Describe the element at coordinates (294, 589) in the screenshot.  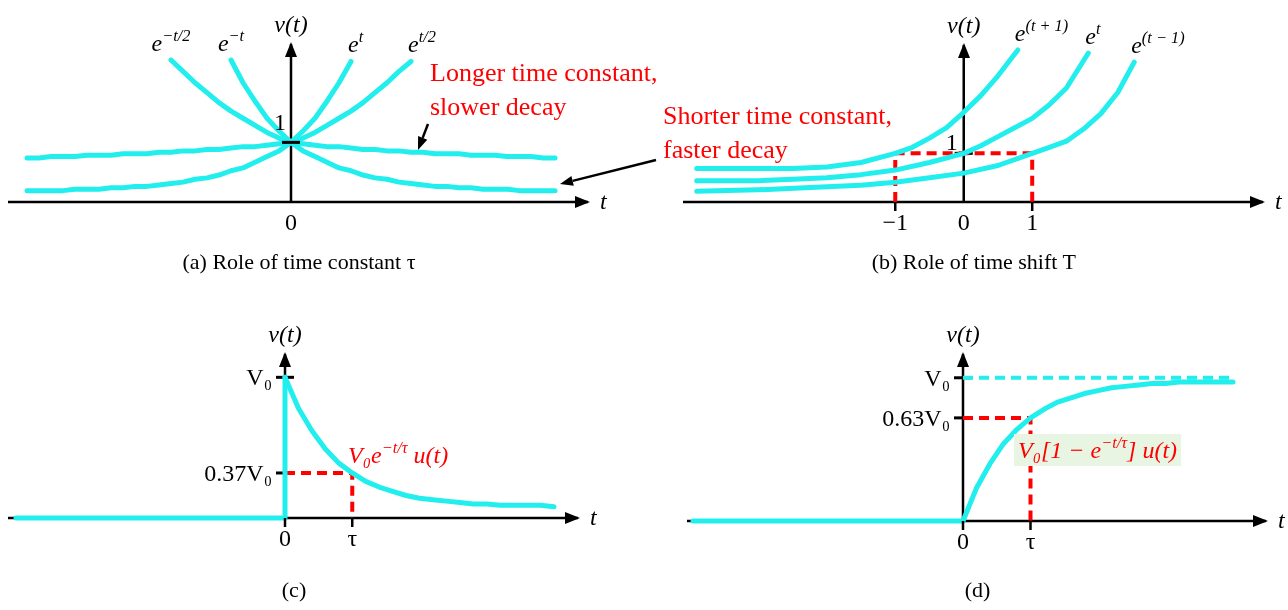
I see `text: (c)` at that location.